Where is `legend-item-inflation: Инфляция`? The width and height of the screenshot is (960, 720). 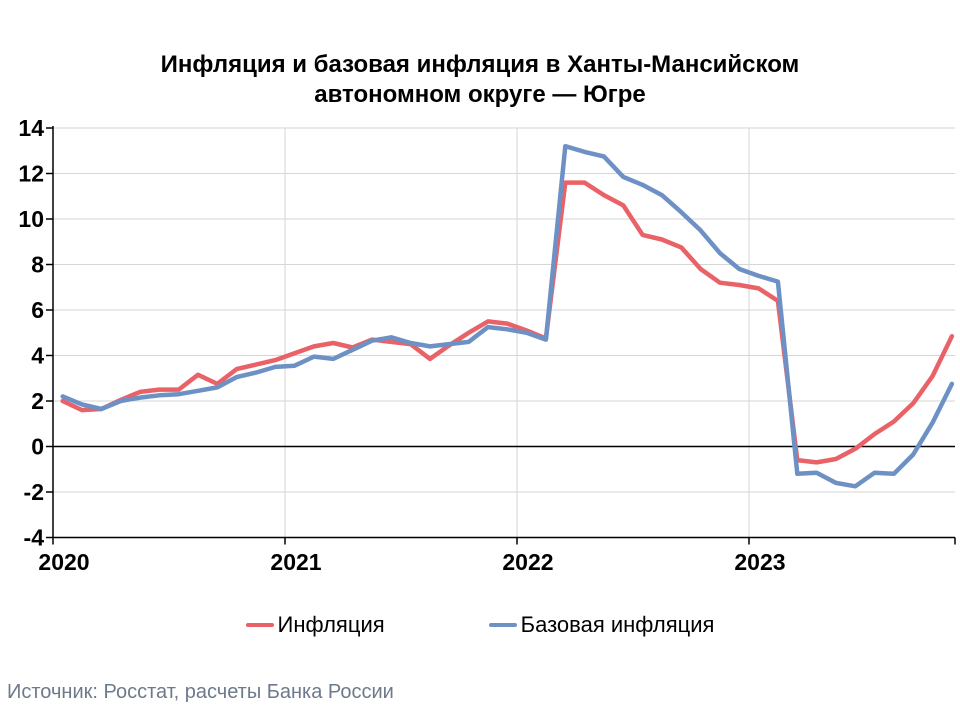 legend-item-inflation: Инфляция is located at coordinates (315, 625).